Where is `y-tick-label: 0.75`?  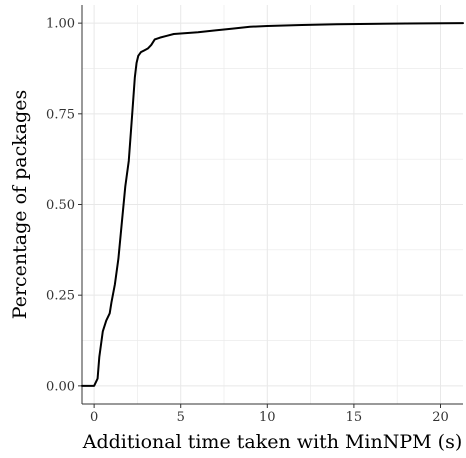 y-tick-label: 0.75 is located at coordinates (60, 114).